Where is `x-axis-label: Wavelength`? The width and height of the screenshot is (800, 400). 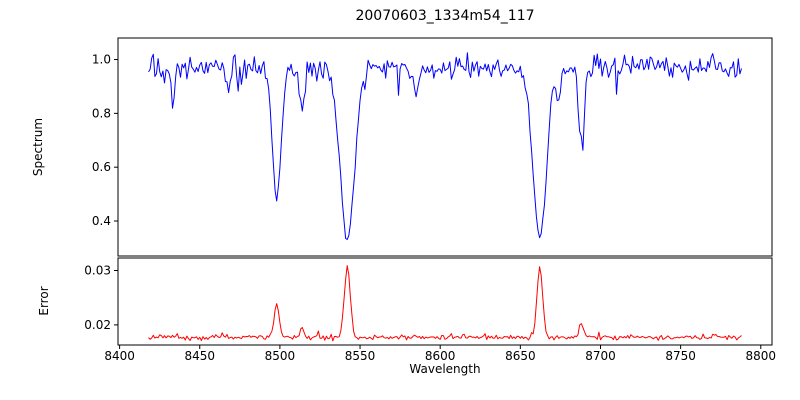
x-axis-label: Wavelength is located at coordinates (445, 369).